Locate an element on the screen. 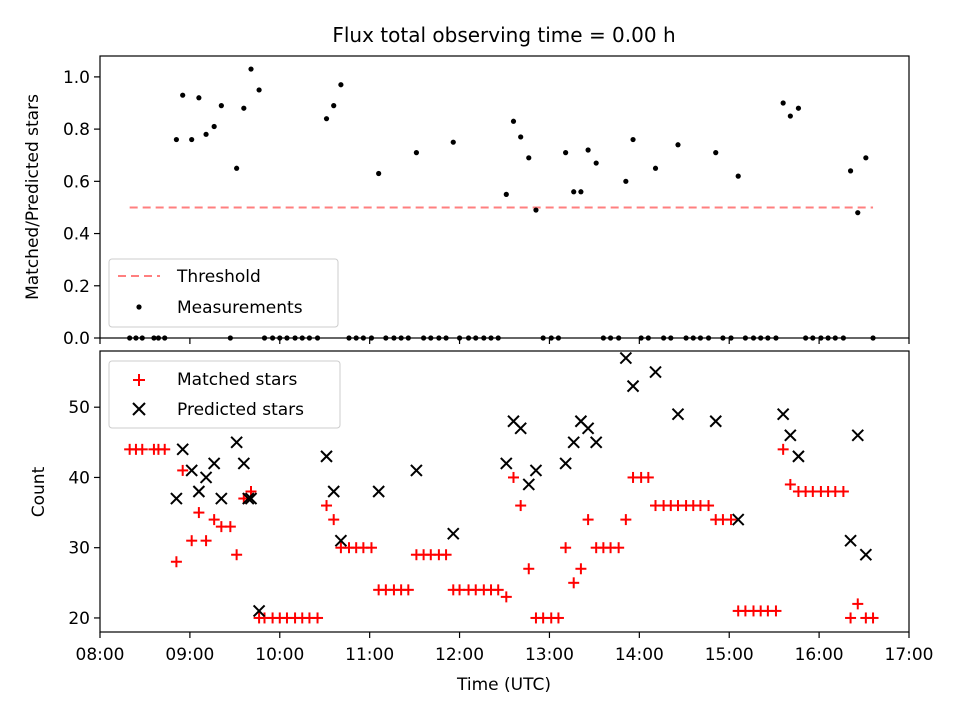 The image size is (960, 720). y-tick-label: 30 is located at coordinates (79, 549).